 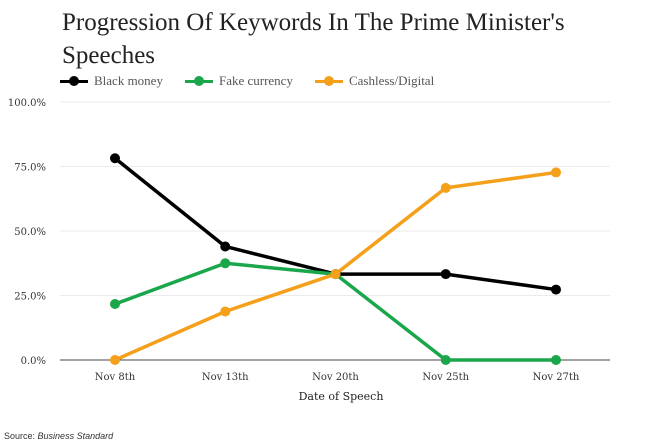 What do you see at coordinates (30, 297) in the screenshot?
I see `y-tick-label: 25.0%` at bounding box center [30, 297].